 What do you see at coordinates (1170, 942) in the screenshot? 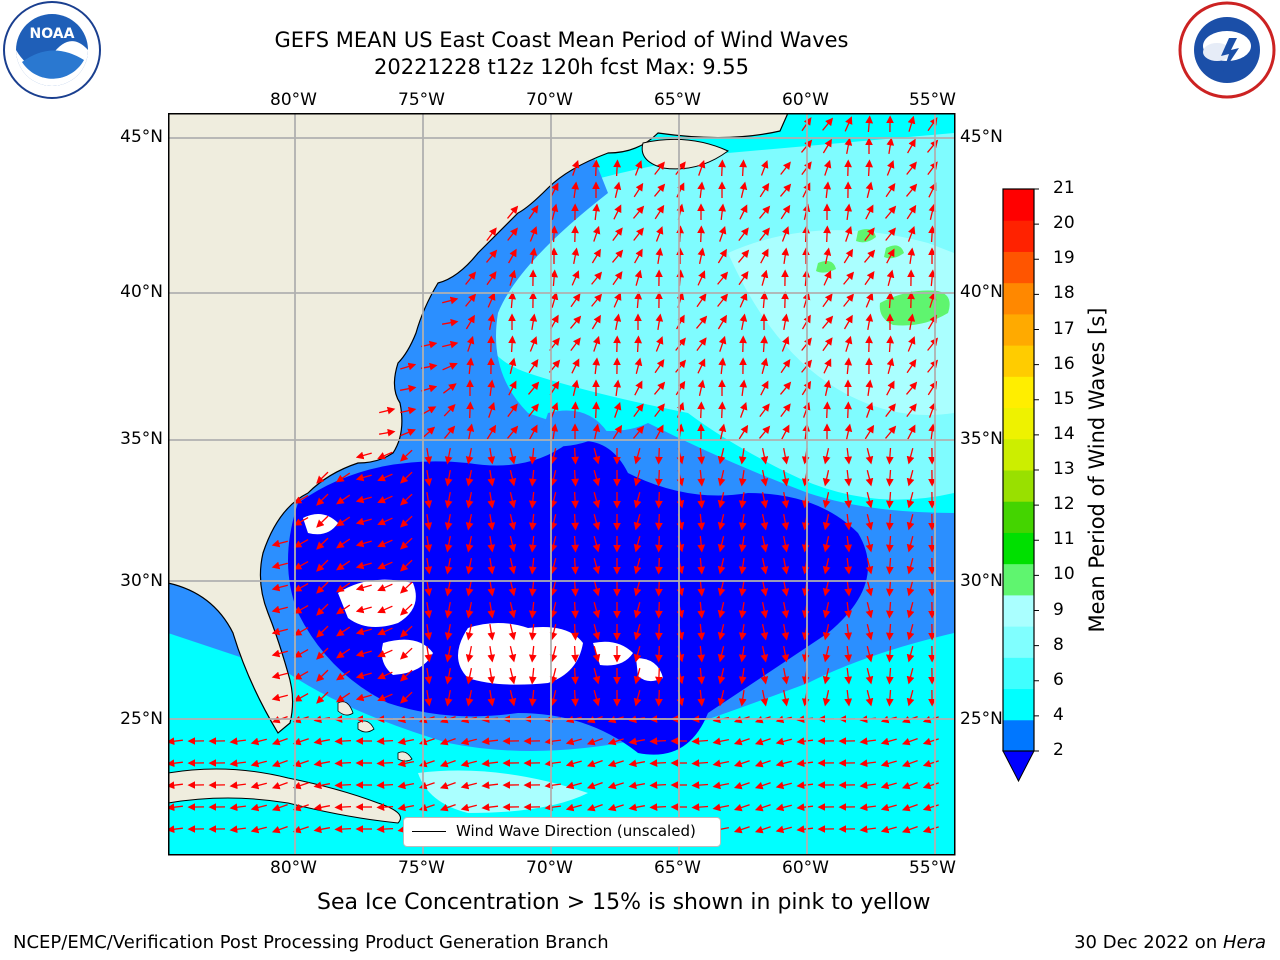
I see `footer-right: 30 Dec 2022 on Hera` at bounding box center [1170, 942].